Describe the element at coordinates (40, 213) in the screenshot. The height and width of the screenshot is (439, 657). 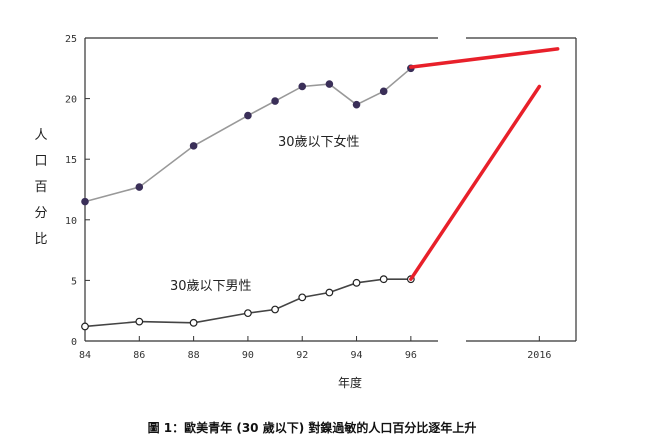
I see `y-axis-label-char: 分` at that location.